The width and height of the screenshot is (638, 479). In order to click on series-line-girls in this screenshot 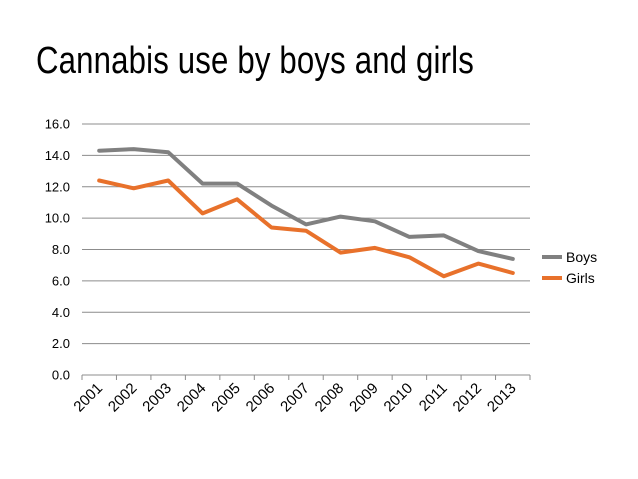, I will do `click(306, 228)`.